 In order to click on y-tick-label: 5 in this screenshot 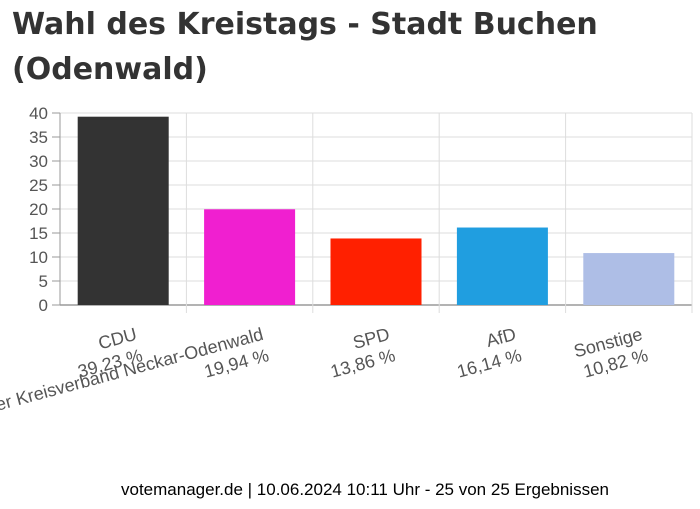, I will do `click(43, 281)`.